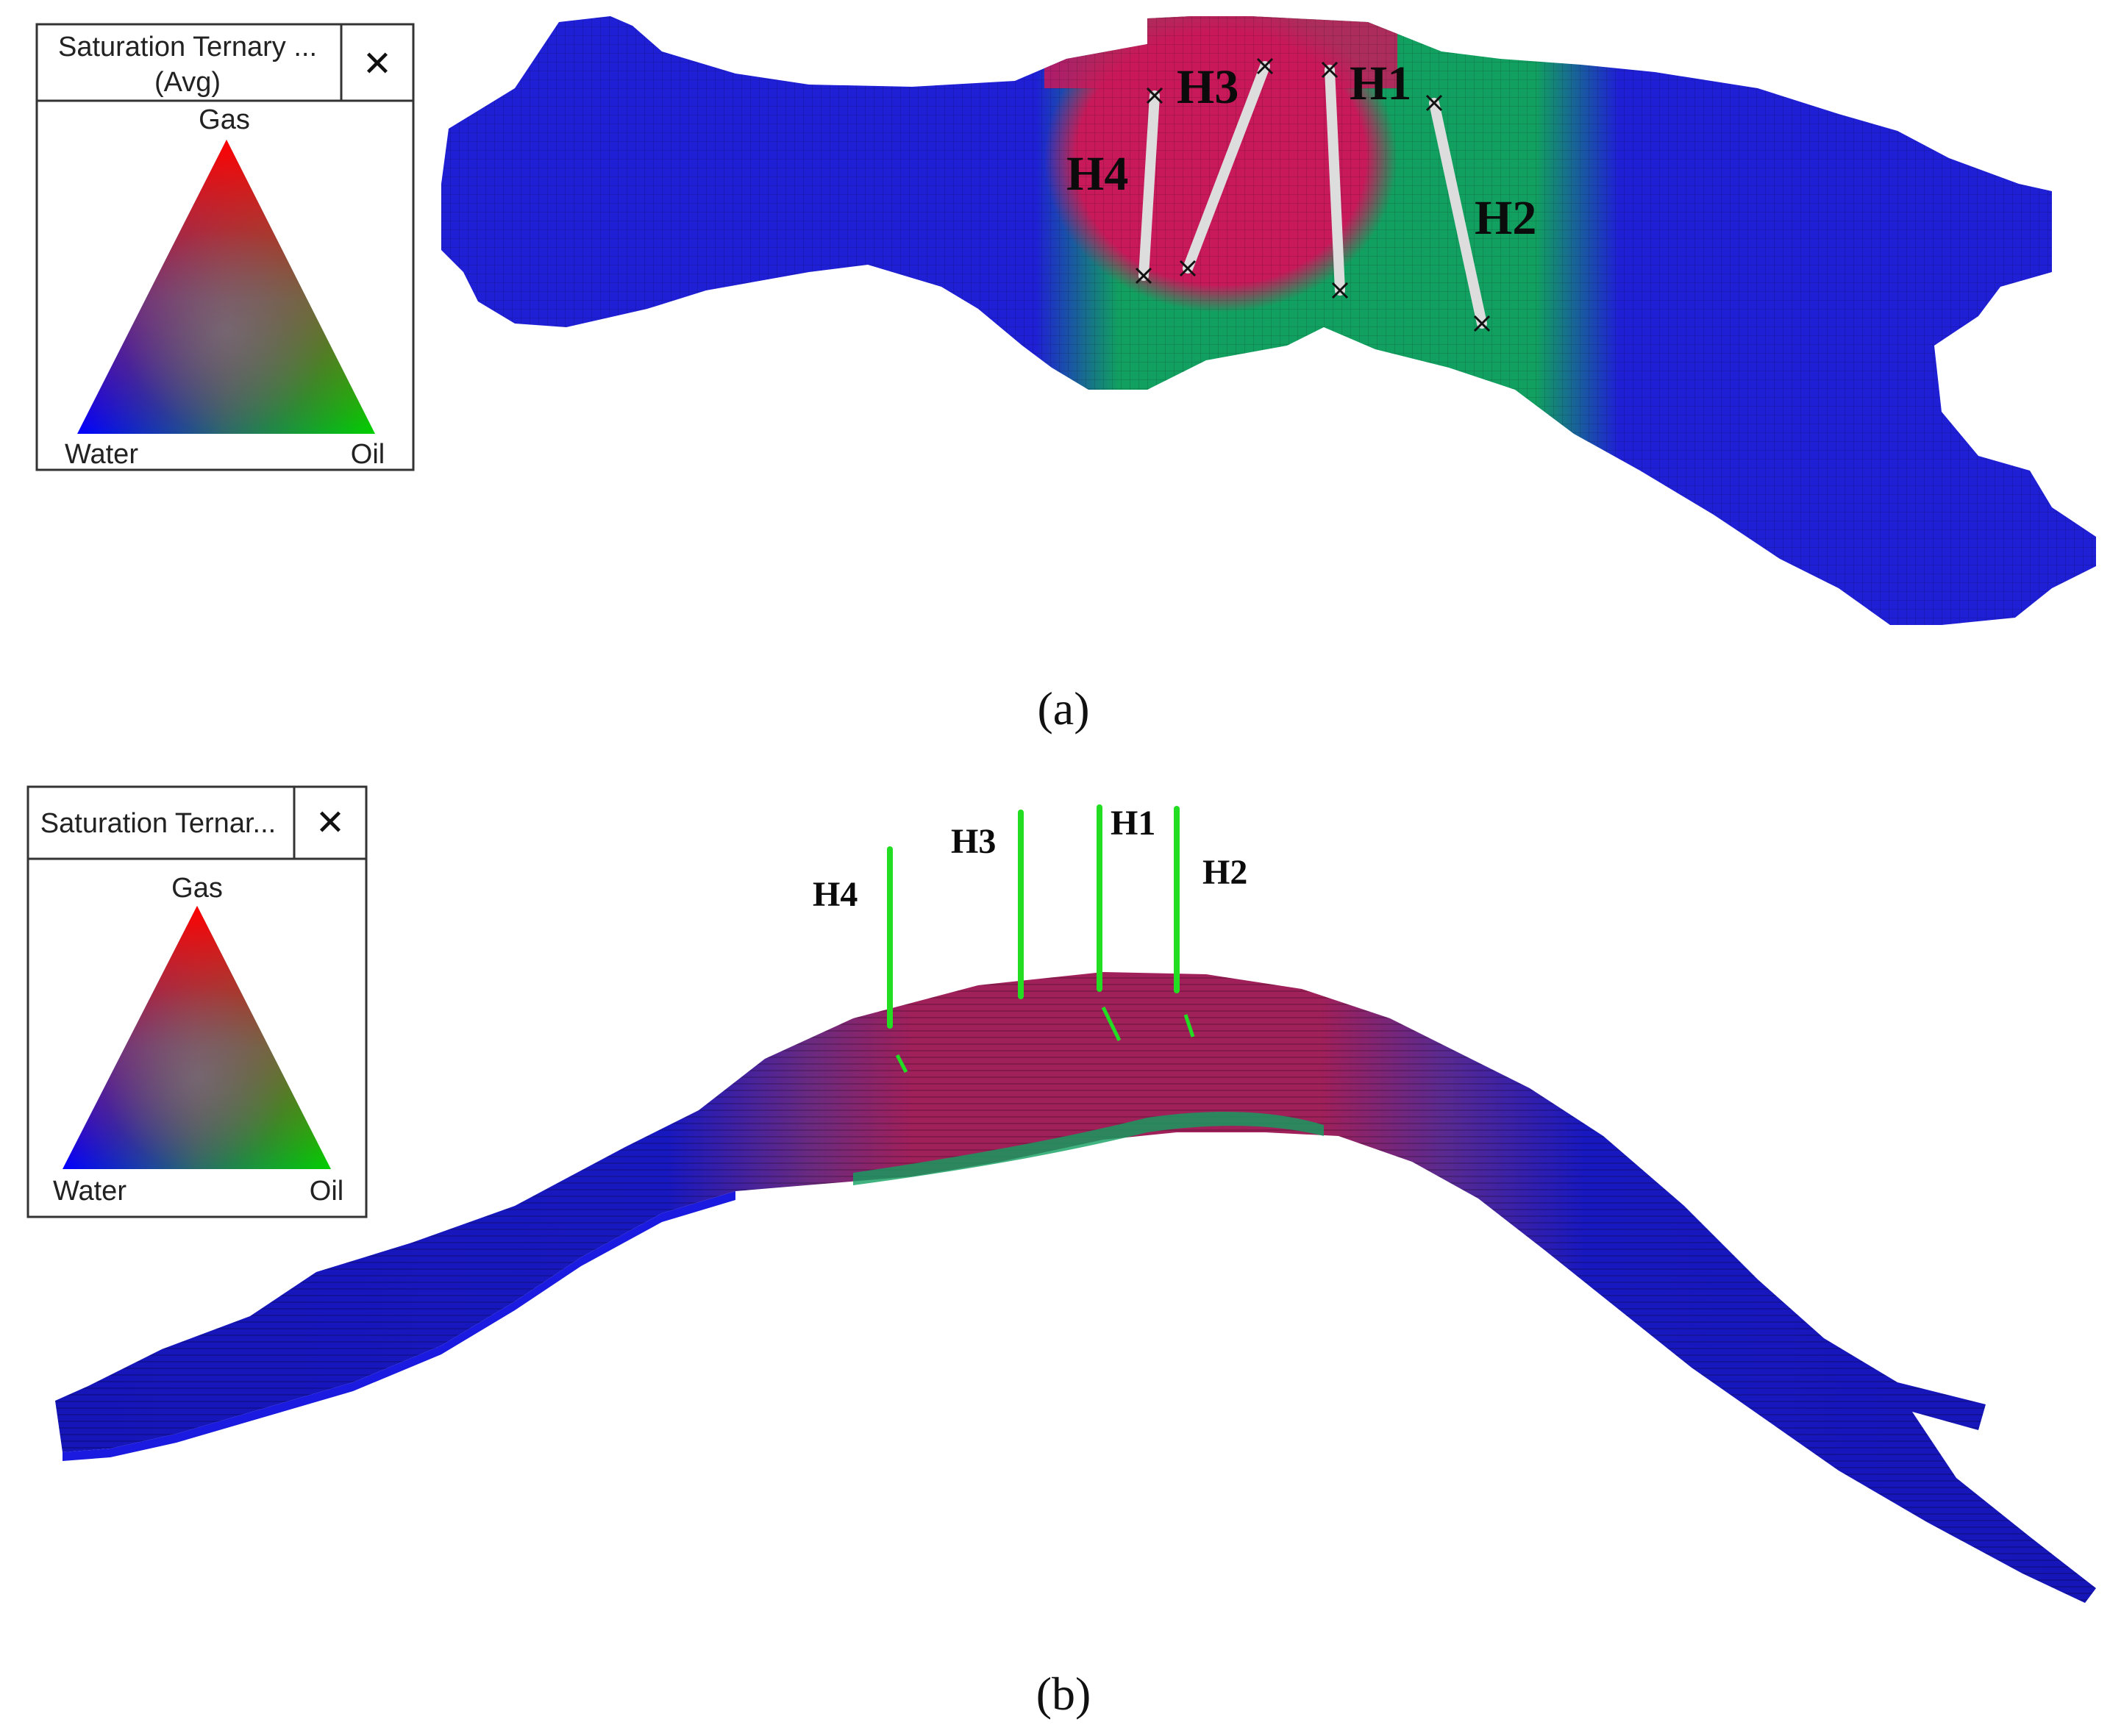 The width and height of the screenshot is (2110, 1736). I want to click on well-label-h2-b: H2, so click(1224, 873).